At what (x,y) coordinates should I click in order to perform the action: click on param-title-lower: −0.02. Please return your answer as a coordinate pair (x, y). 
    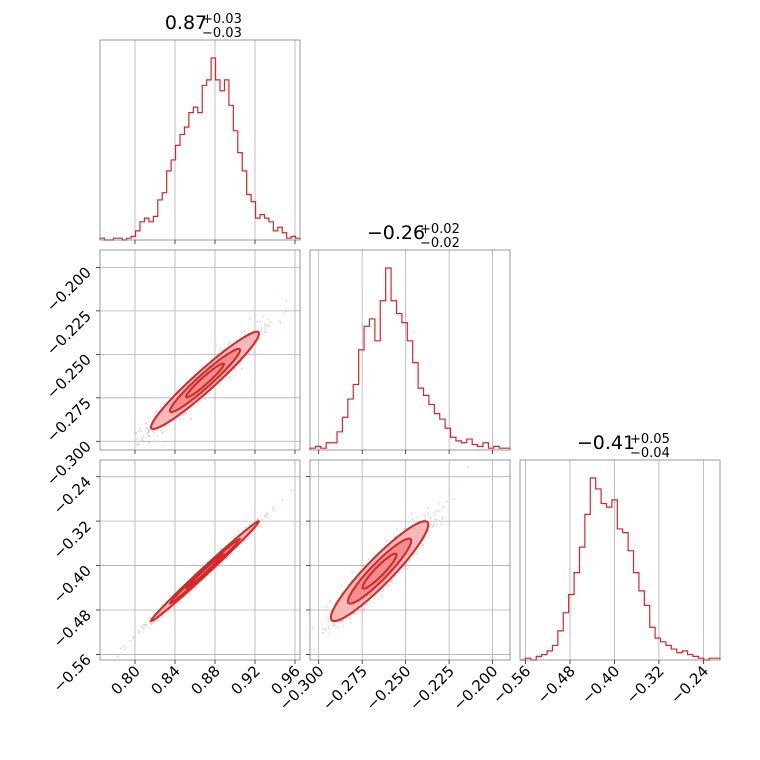
    Looking at the image, I should click on (440, 243).